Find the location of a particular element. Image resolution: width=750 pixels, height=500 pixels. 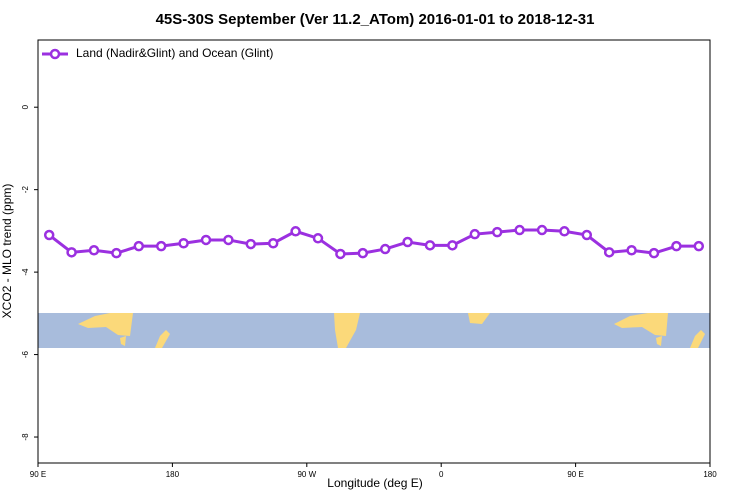

x-tick-label: 90 W is located at coordinates (306, 474).